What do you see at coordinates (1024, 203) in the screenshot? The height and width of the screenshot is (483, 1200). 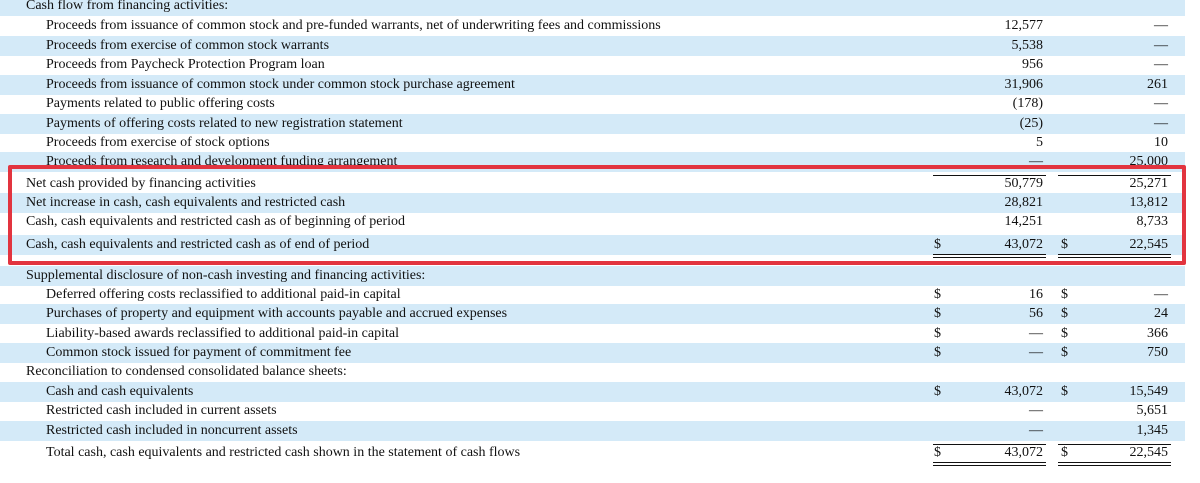 I see `value-current: 28,821` at bounding box center [1024, 203].